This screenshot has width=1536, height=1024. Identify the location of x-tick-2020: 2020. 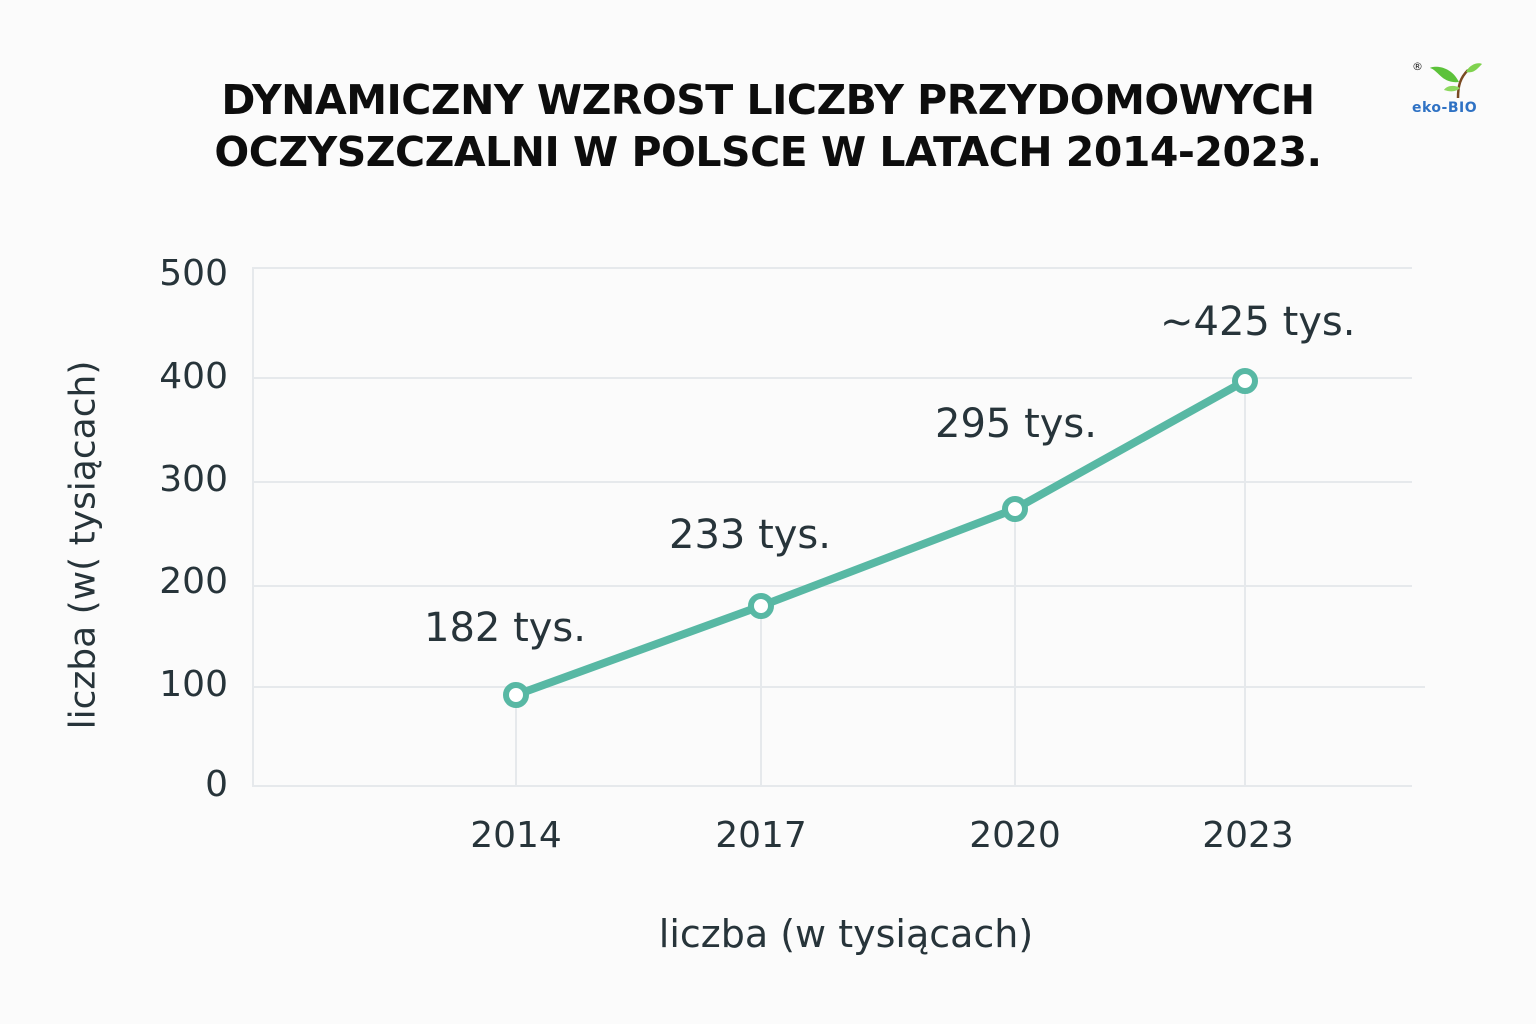
(1015, 835).